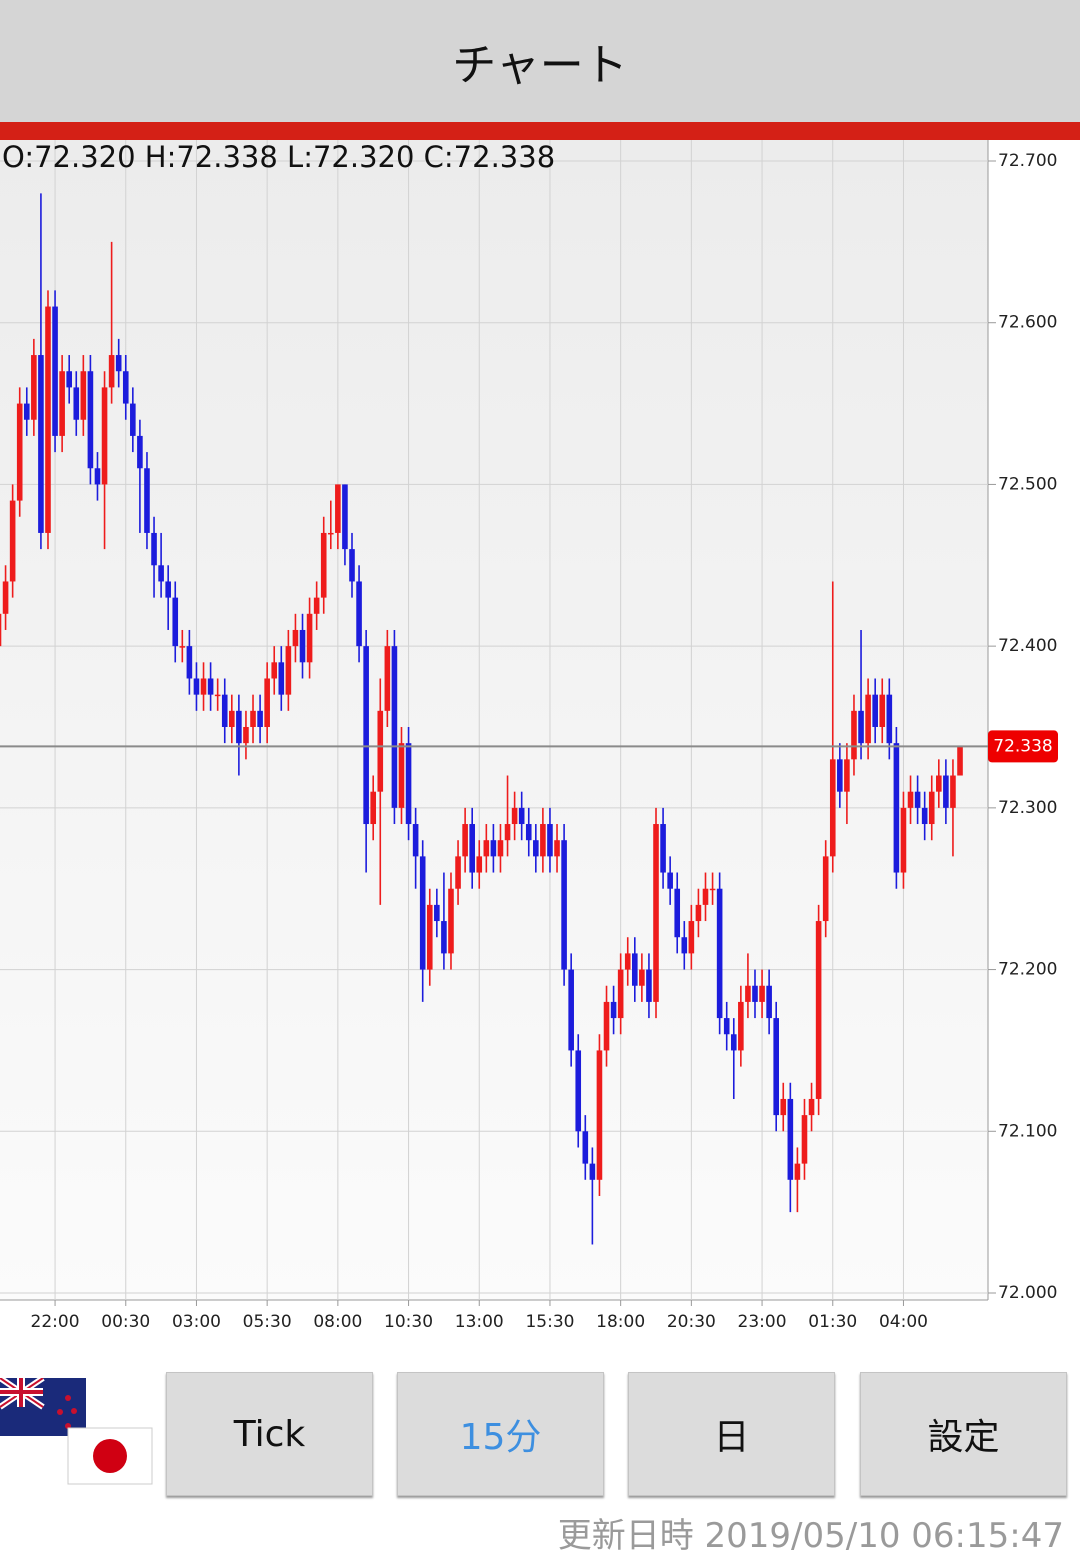  What do you see at coordinates (1027, 323) in the screenshot?
I see `y-tick-label: 72.600` at bounding box center [1027, 323].